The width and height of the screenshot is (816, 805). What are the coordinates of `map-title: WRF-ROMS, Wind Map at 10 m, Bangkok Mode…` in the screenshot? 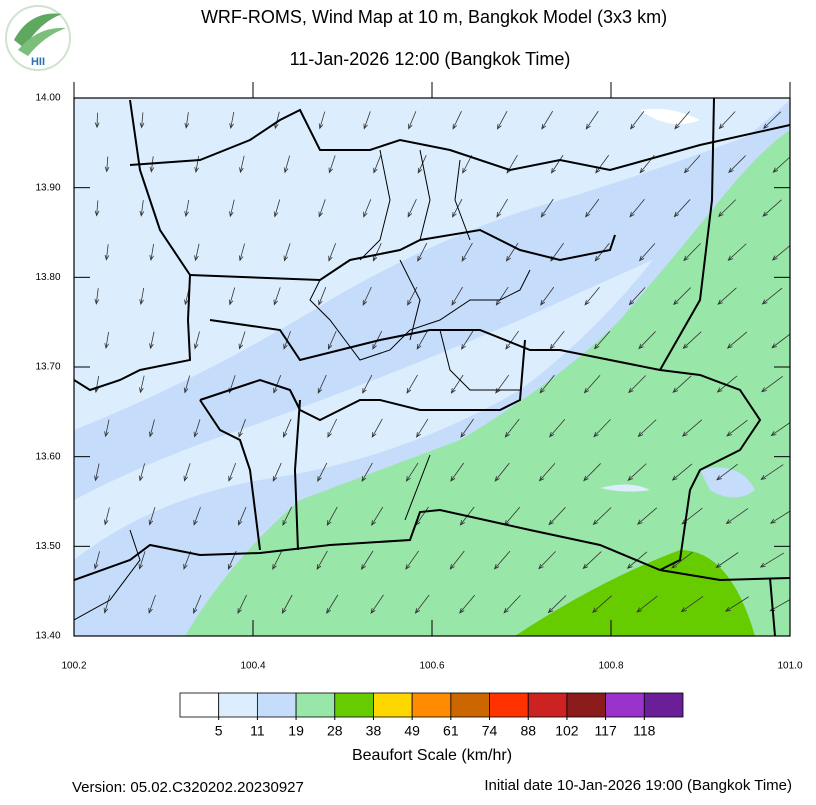 It's located at (434, 17).